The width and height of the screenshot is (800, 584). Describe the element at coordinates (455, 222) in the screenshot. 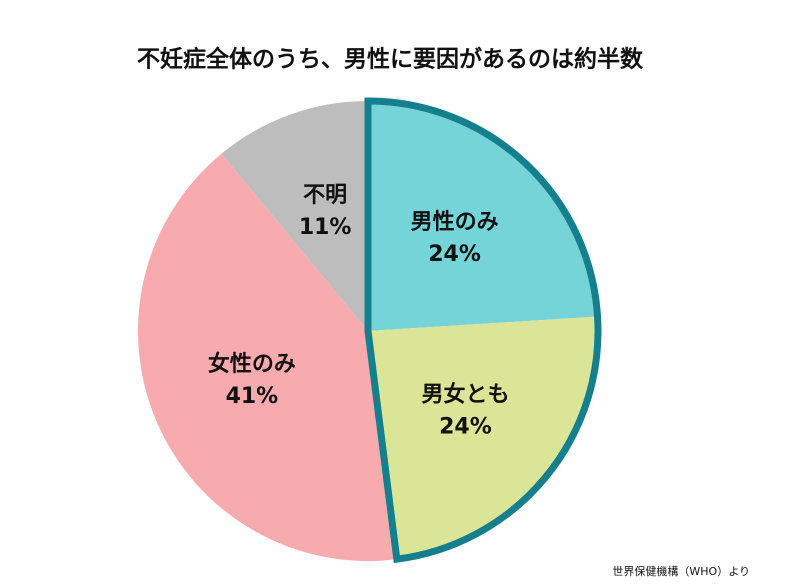

I see `slice-label: 男性のみ` at that location.